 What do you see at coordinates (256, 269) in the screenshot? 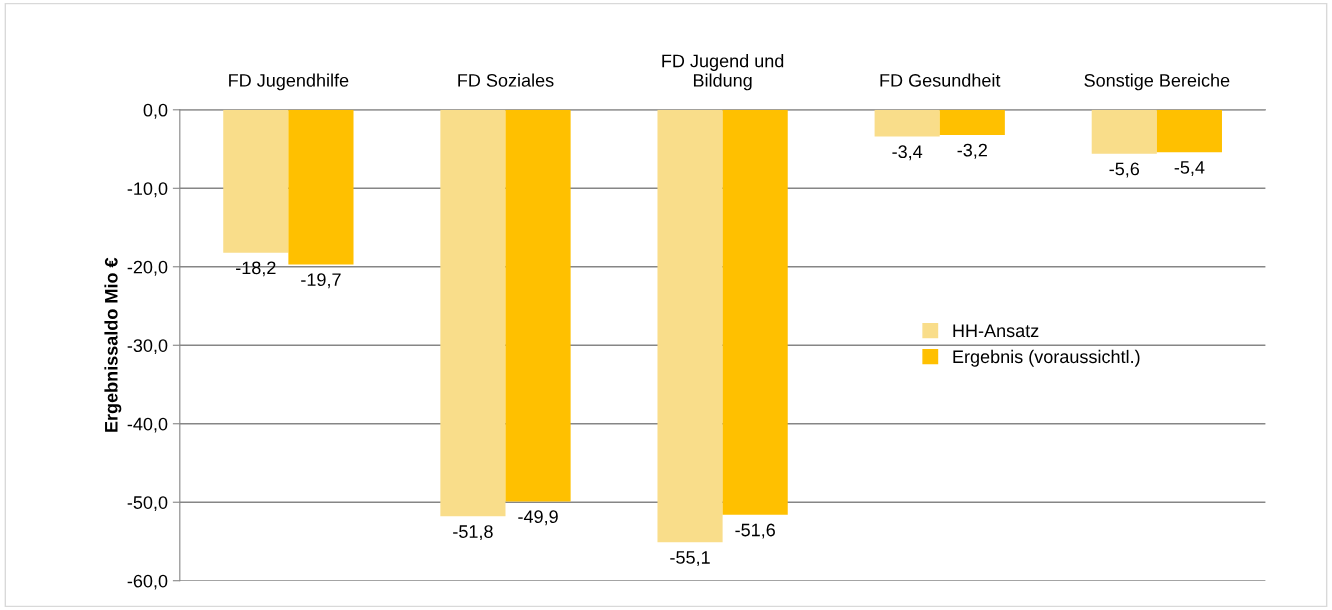
I see `data-label: -18,2` at bounding box center [256, 269].